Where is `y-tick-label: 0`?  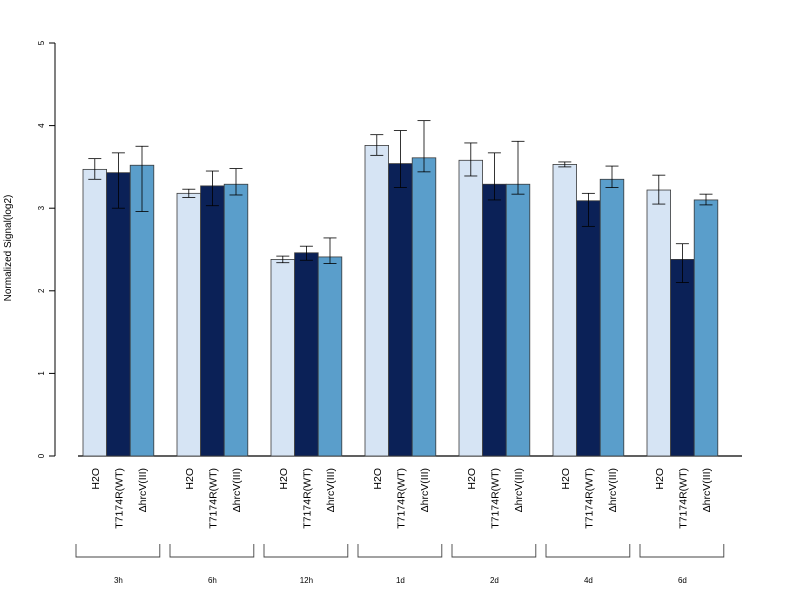 y-tick-label: 0 is located at coordinates (41, 455).